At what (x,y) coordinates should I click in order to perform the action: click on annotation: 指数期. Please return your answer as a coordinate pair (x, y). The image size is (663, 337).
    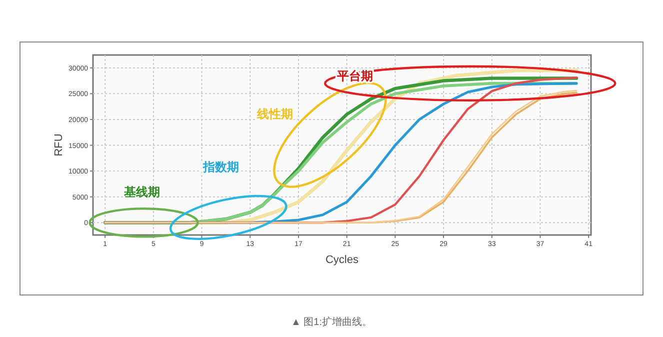
    Looking at the image, I should click on (220, 167).